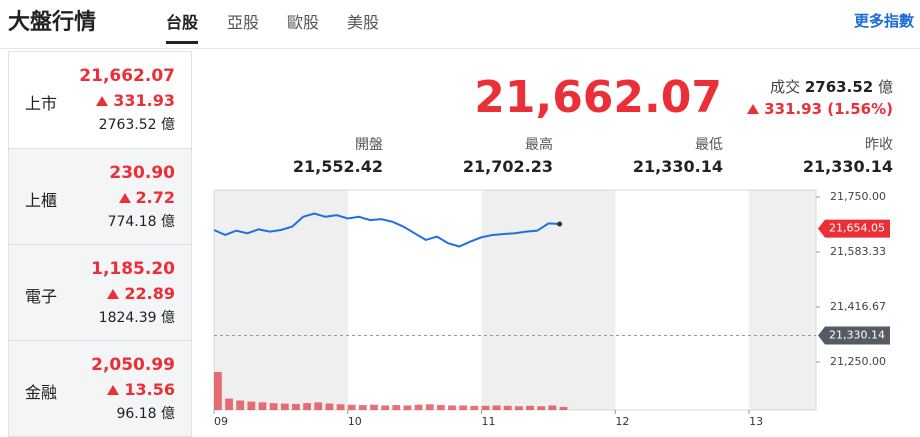 This screenshot has width=920, height=437. What do you see at coordinates (785, 87) in the screenshot?
I see `turnover-label: 成交` at bounding box center [785, 87].